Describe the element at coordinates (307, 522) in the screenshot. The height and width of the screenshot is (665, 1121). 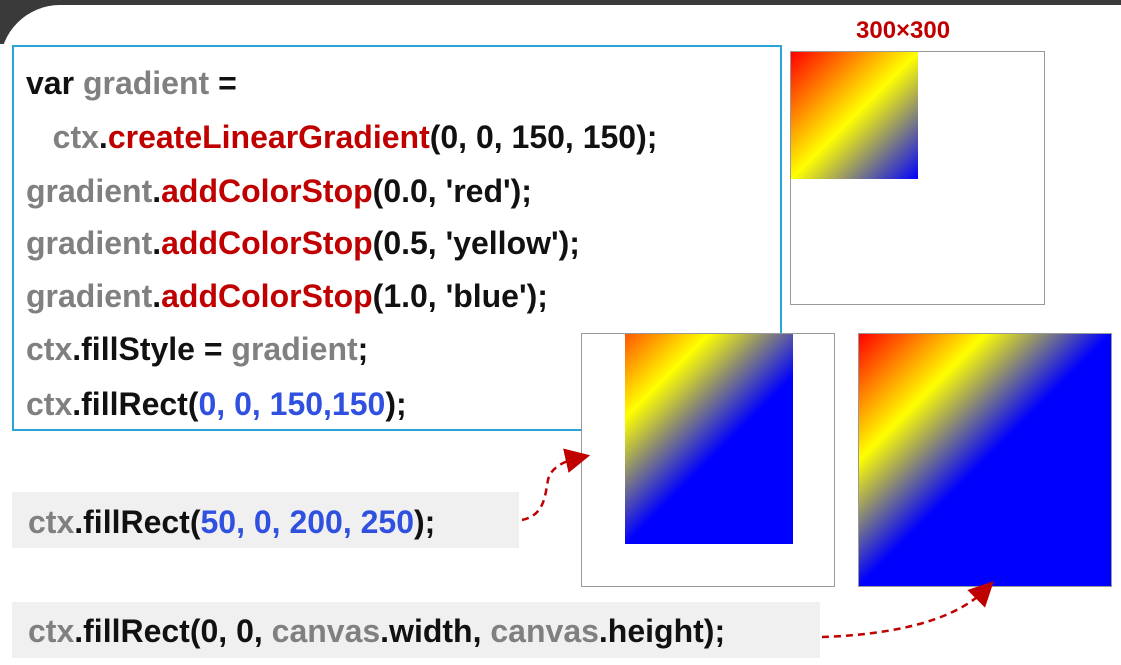
I see `code-token: 50, 0, 200, 250` at that location.